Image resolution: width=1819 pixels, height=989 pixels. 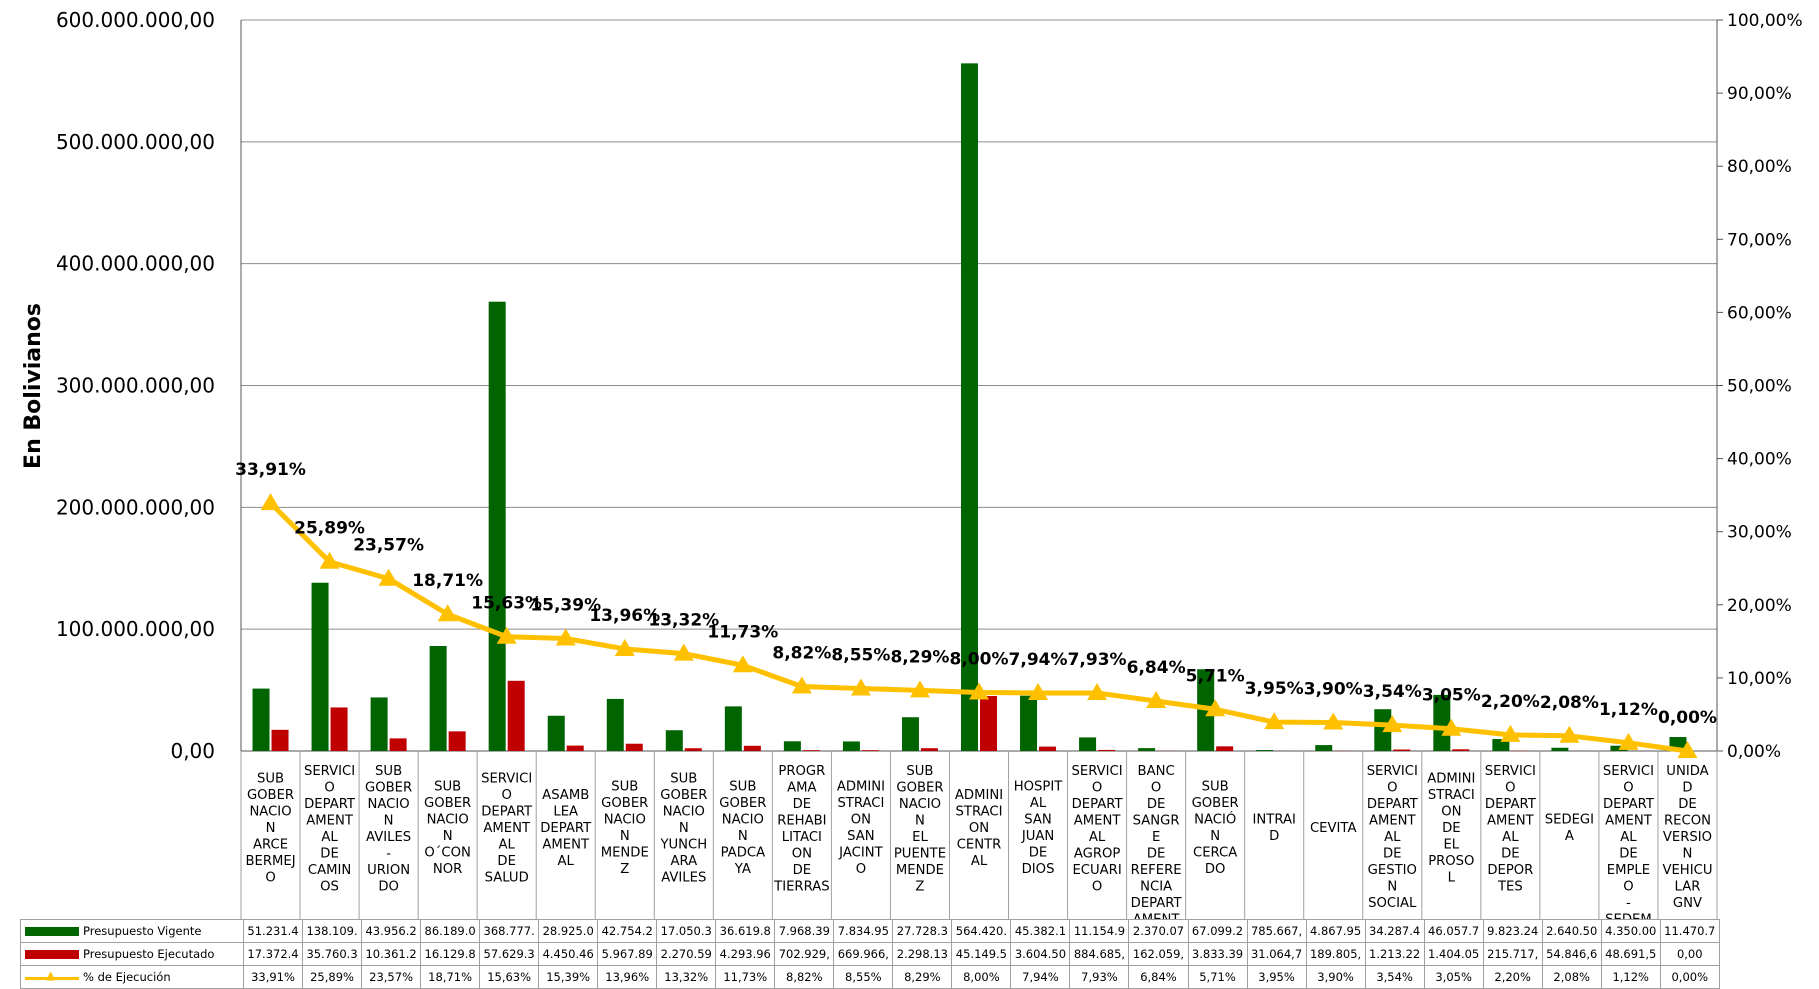 I want to click on table-cell: 8,55%, so click(x=863, y=977).